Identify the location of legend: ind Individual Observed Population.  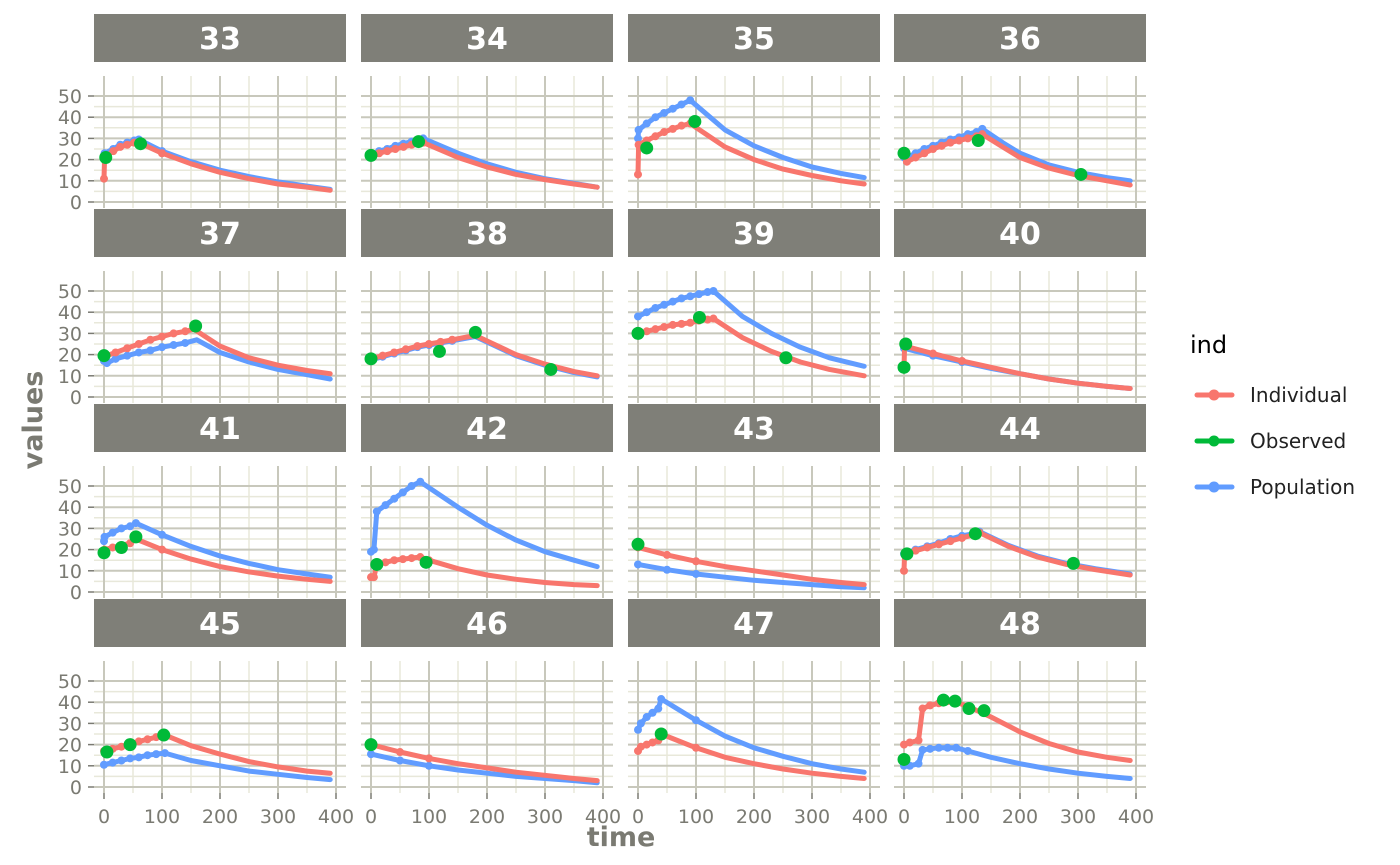
(1272, 415).